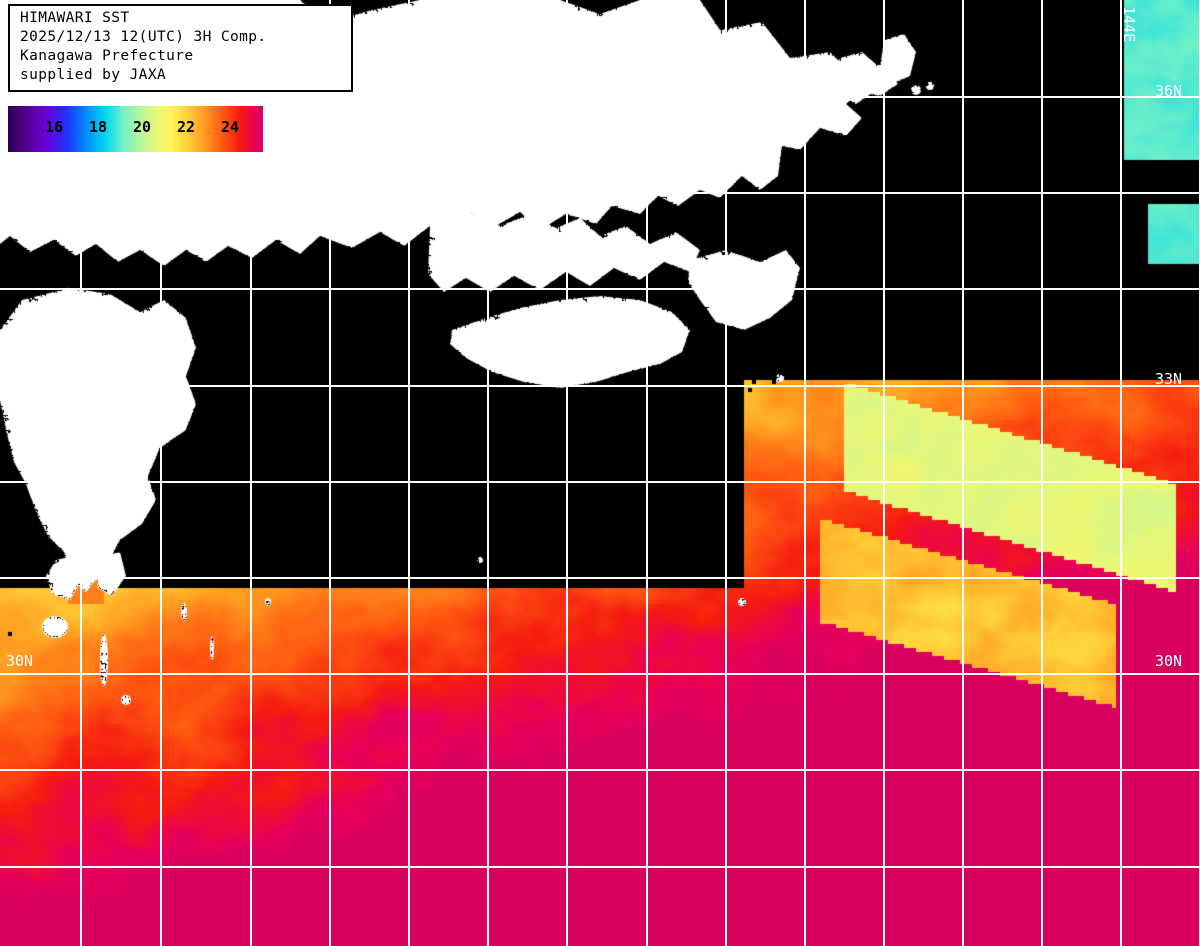 This screenshot has width=1200, height=946. Describe the element at coordinates (107, 56) in the screenshot. I see `product-region: Kanagawa Prefecture` at that location.